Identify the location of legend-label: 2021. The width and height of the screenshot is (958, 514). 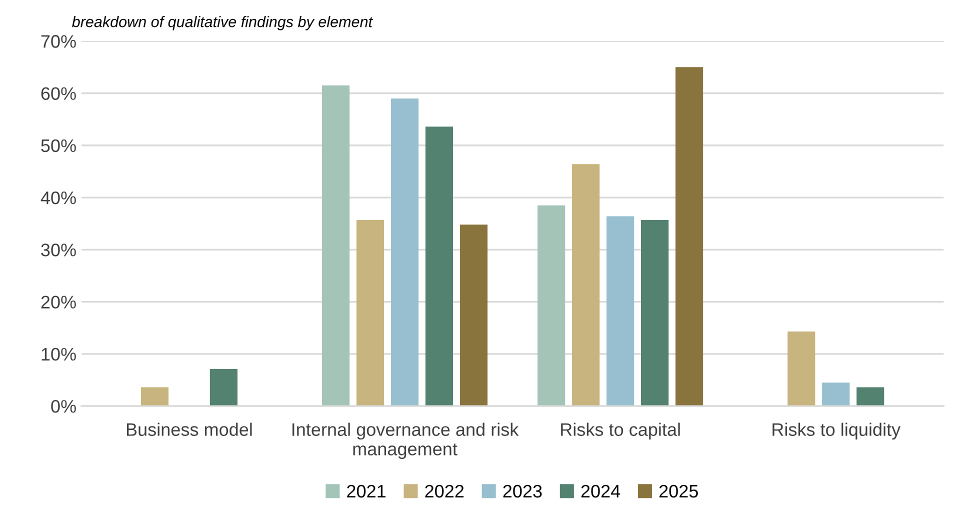
(366, 491).